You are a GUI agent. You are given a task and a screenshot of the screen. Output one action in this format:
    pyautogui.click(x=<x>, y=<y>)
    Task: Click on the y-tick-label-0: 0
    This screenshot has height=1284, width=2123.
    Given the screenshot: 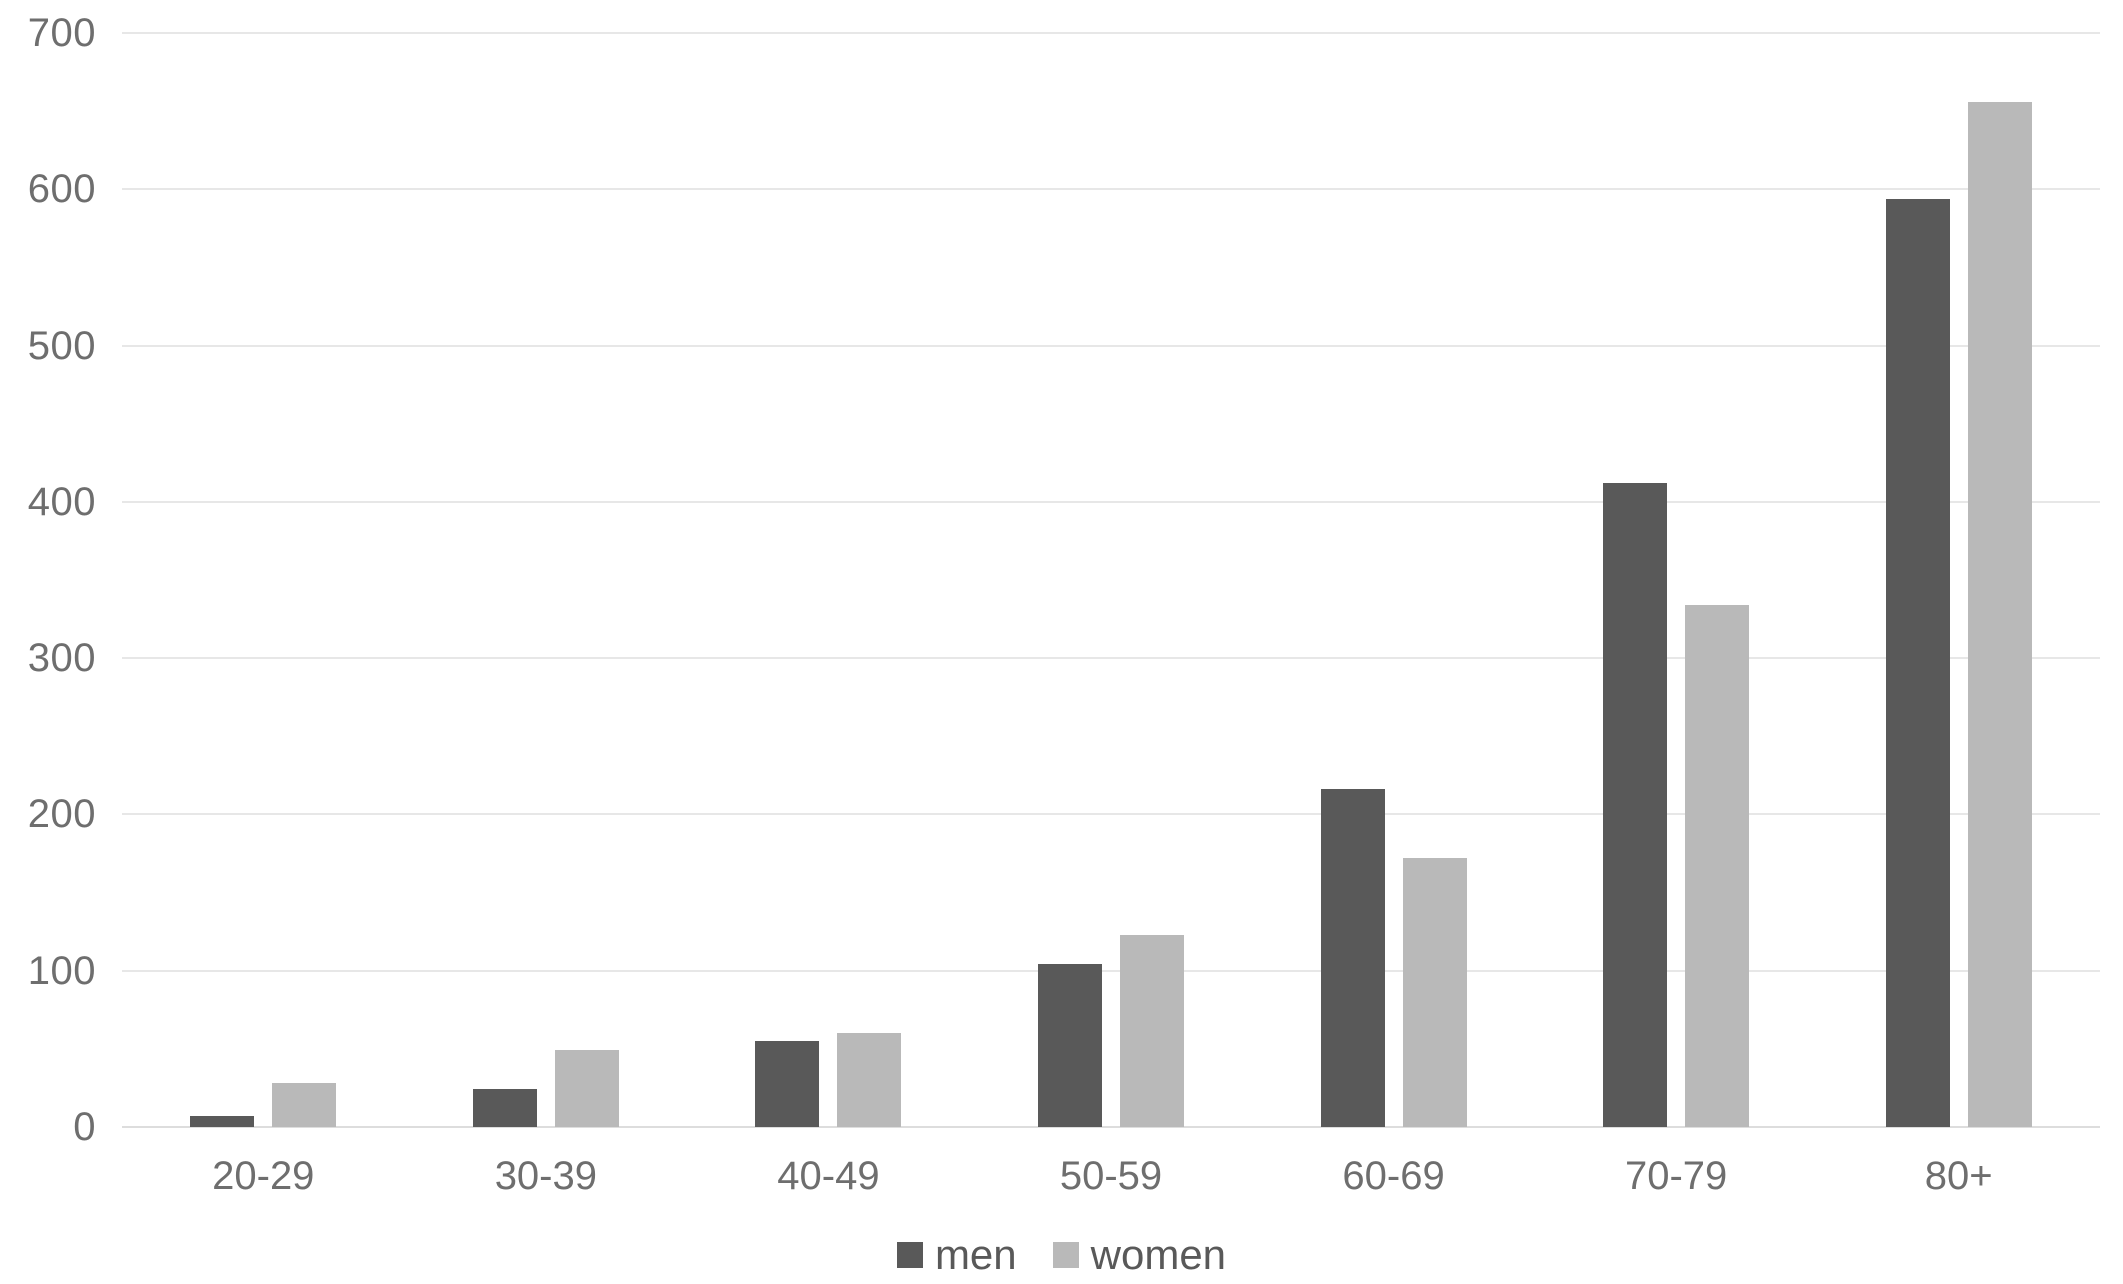 What is the action you would take?
    pyautogui.click(x=84, y=1127)
    